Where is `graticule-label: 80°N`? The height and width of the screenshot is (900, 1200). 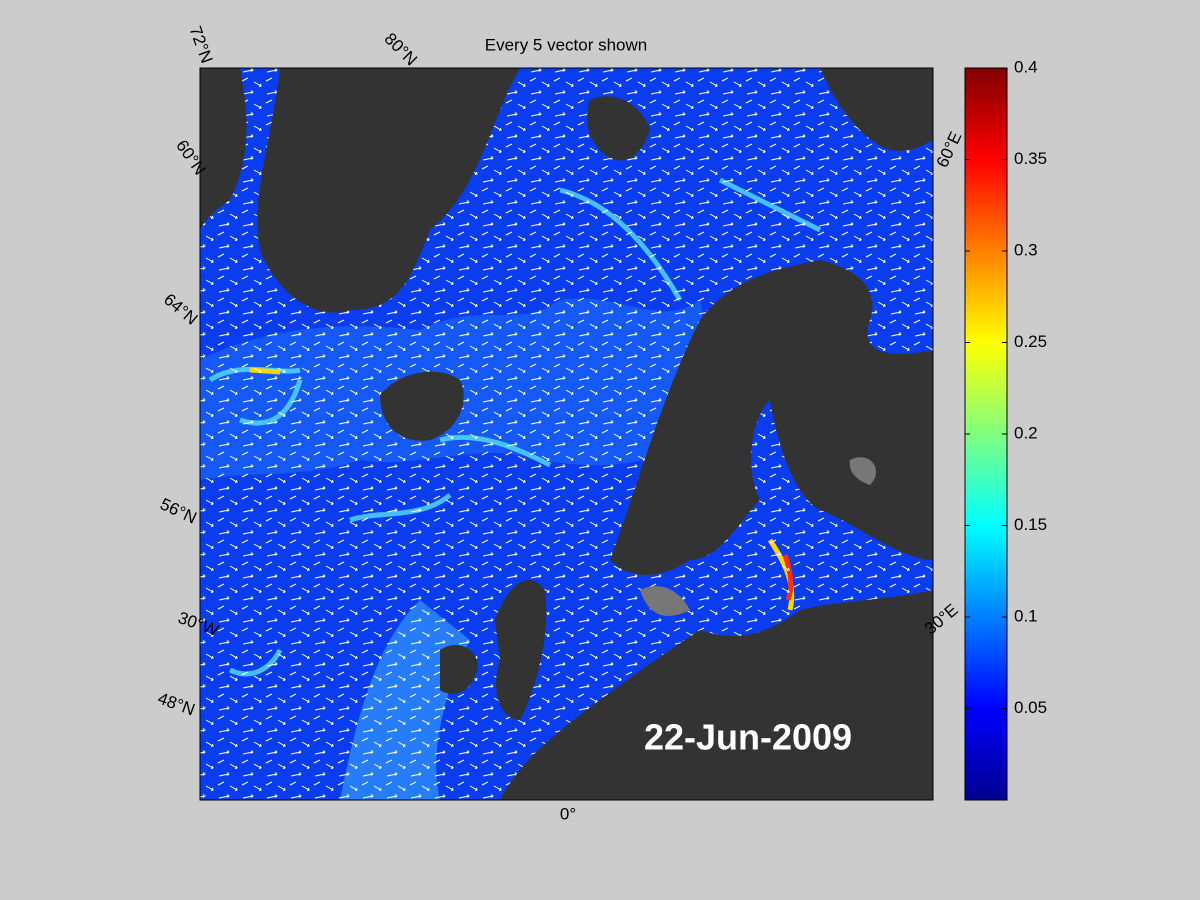 graticule-label: 80°N is located at coordinates (401, 49).